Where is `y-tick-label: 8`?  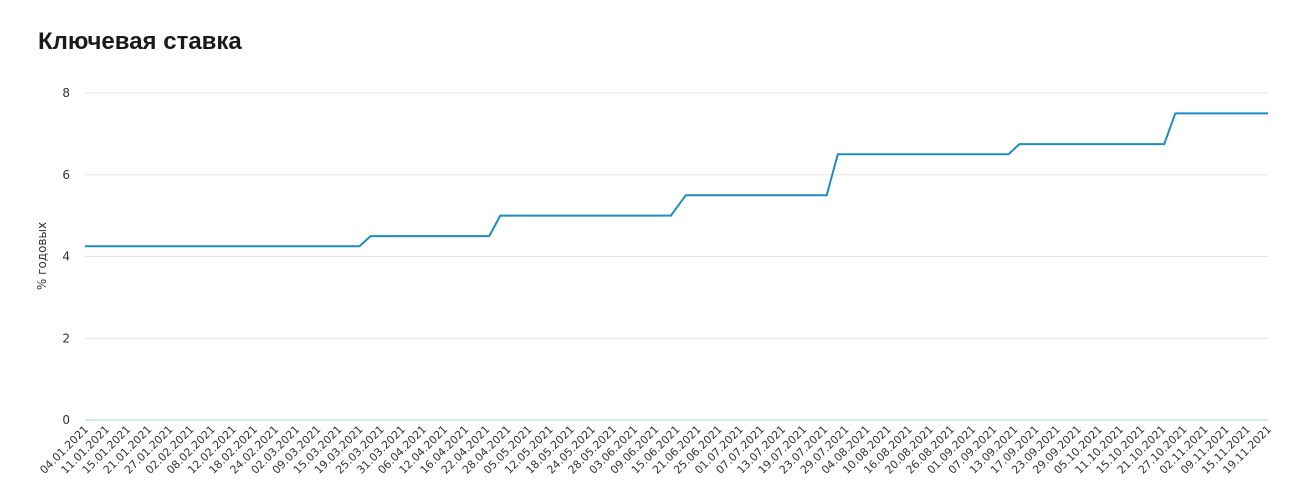
y-tick-label: 8 is located at coordinates (66, 93).